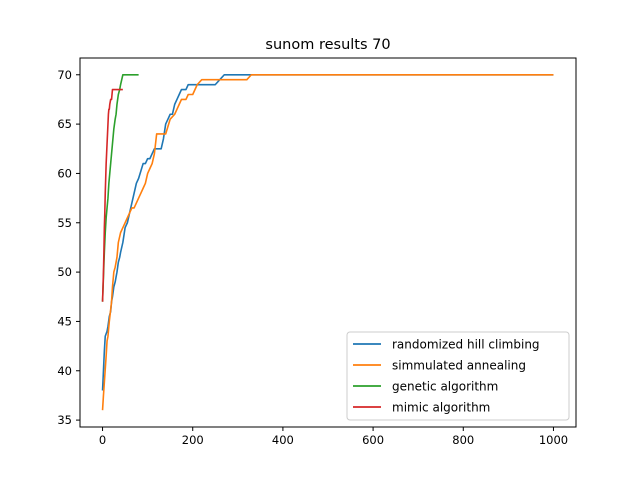 The width and height of the screenshot is (640, 480). Describe the element at coordinates (553, 440) in the screenshot. I see `x-tick-label-5: 1000` at that location.